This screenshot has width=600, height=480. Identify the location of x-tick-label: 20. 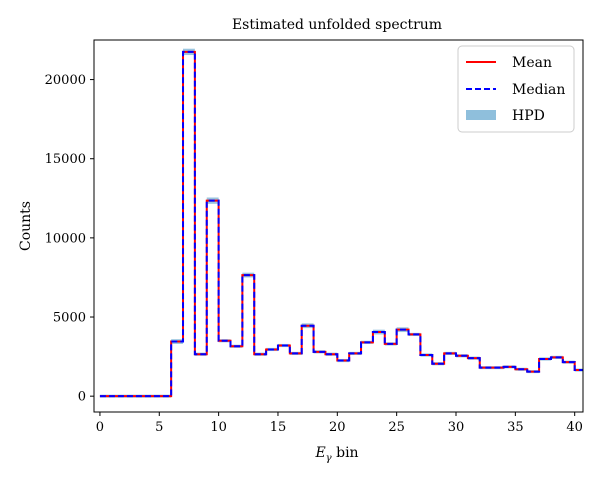
(337, 427).